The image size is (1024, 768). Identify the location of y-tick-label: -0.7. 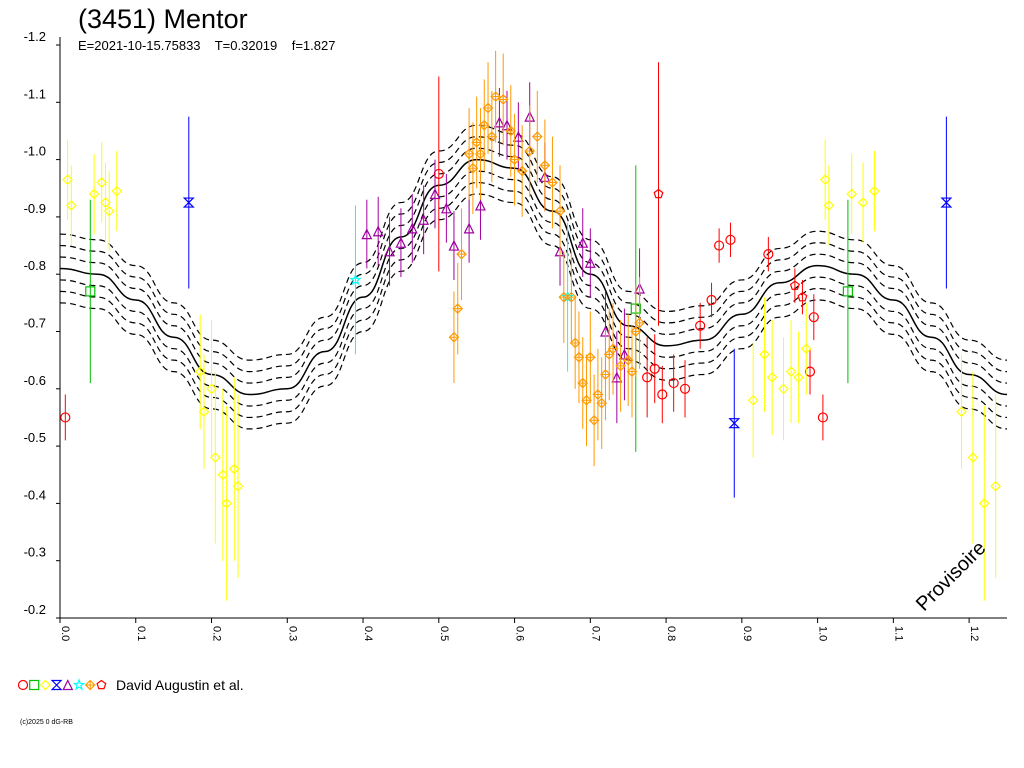
(35, 323).